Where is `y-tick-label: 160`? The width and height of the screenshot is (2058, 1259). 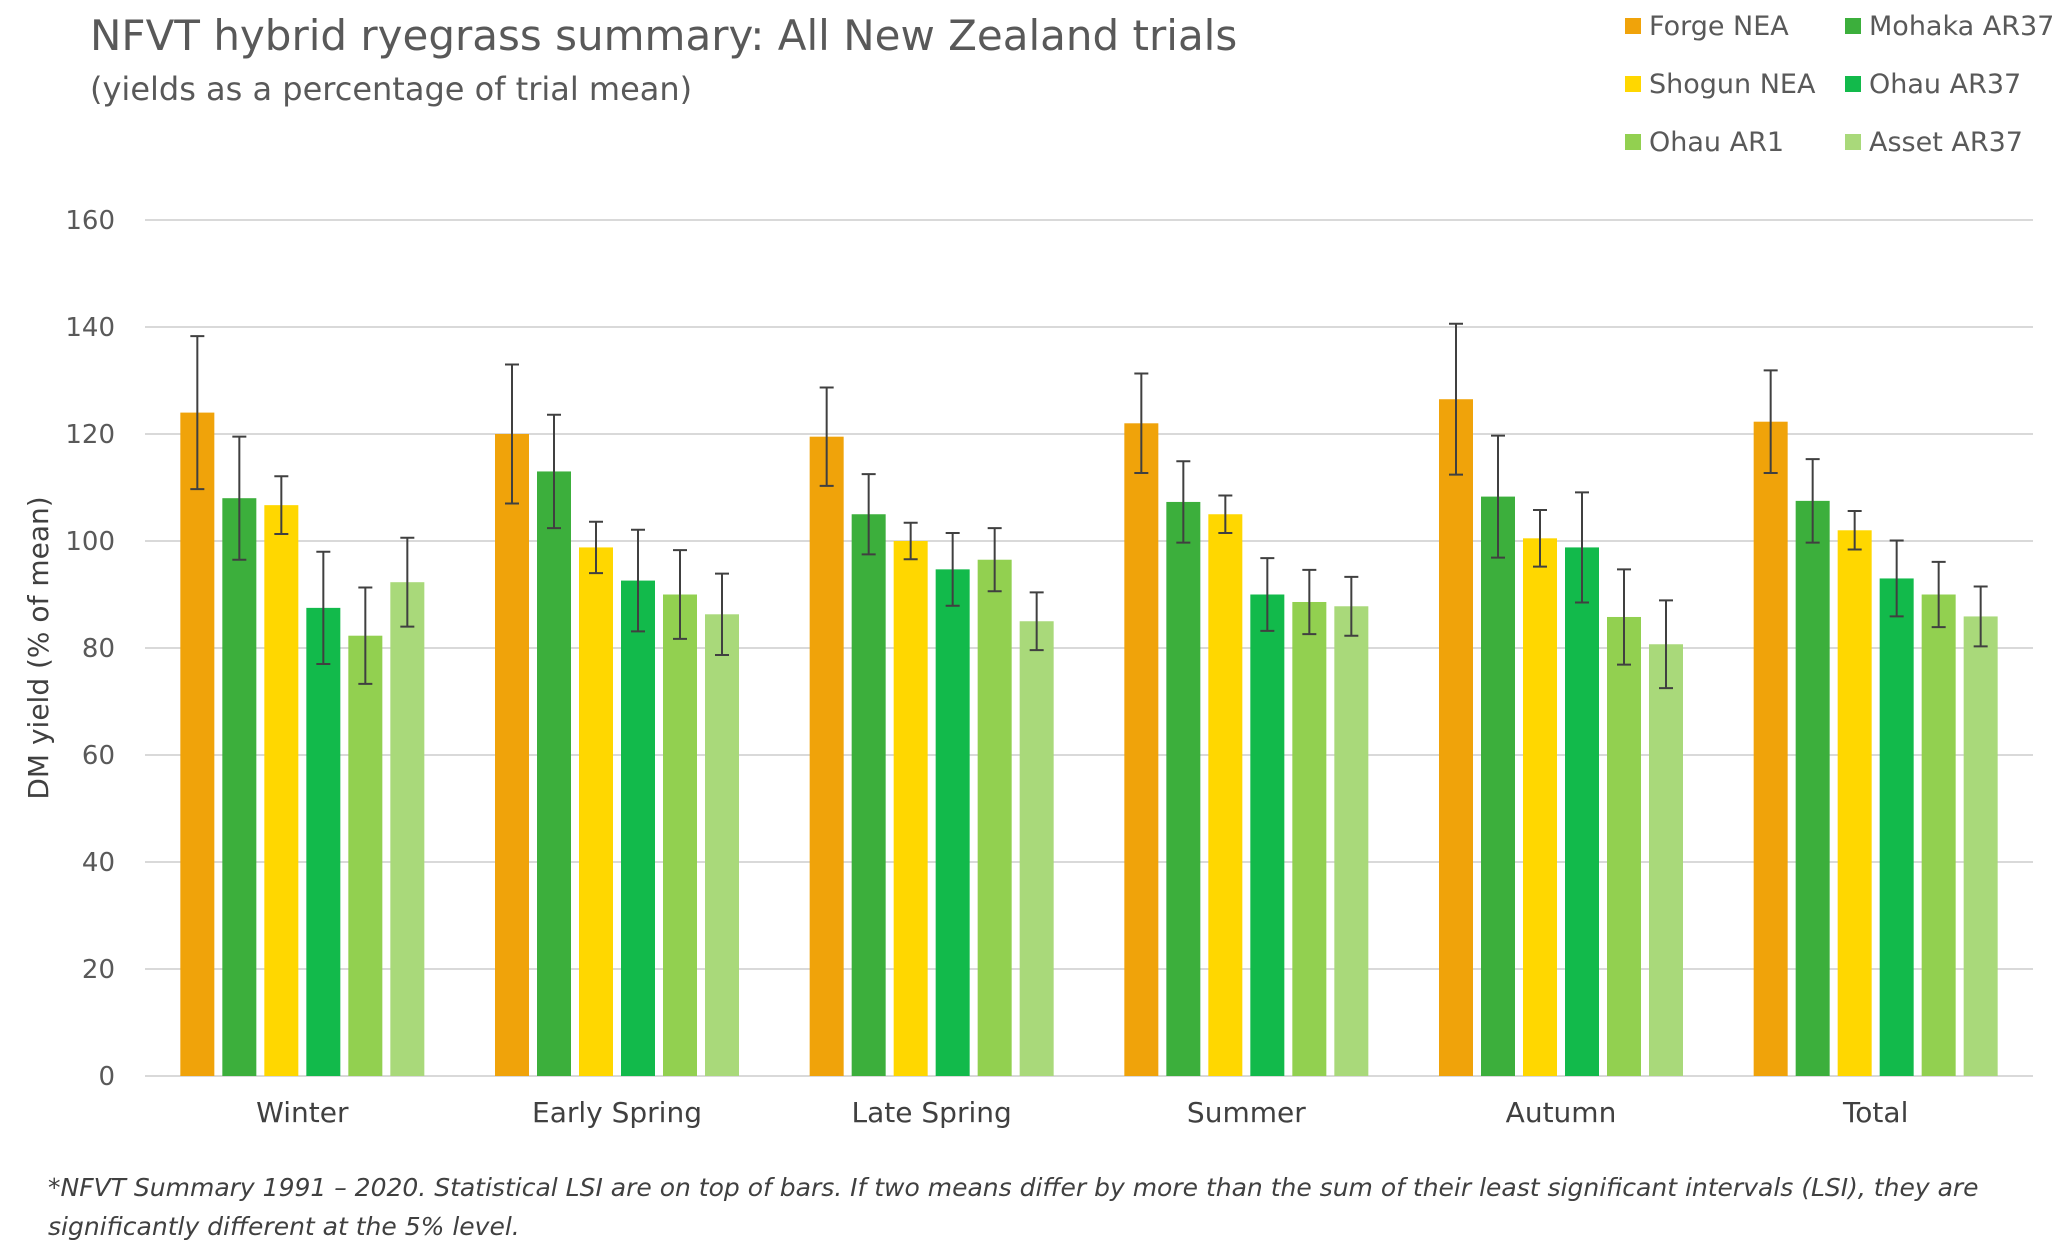
y-tick-label: 160 is located at coordinates (90, 221).